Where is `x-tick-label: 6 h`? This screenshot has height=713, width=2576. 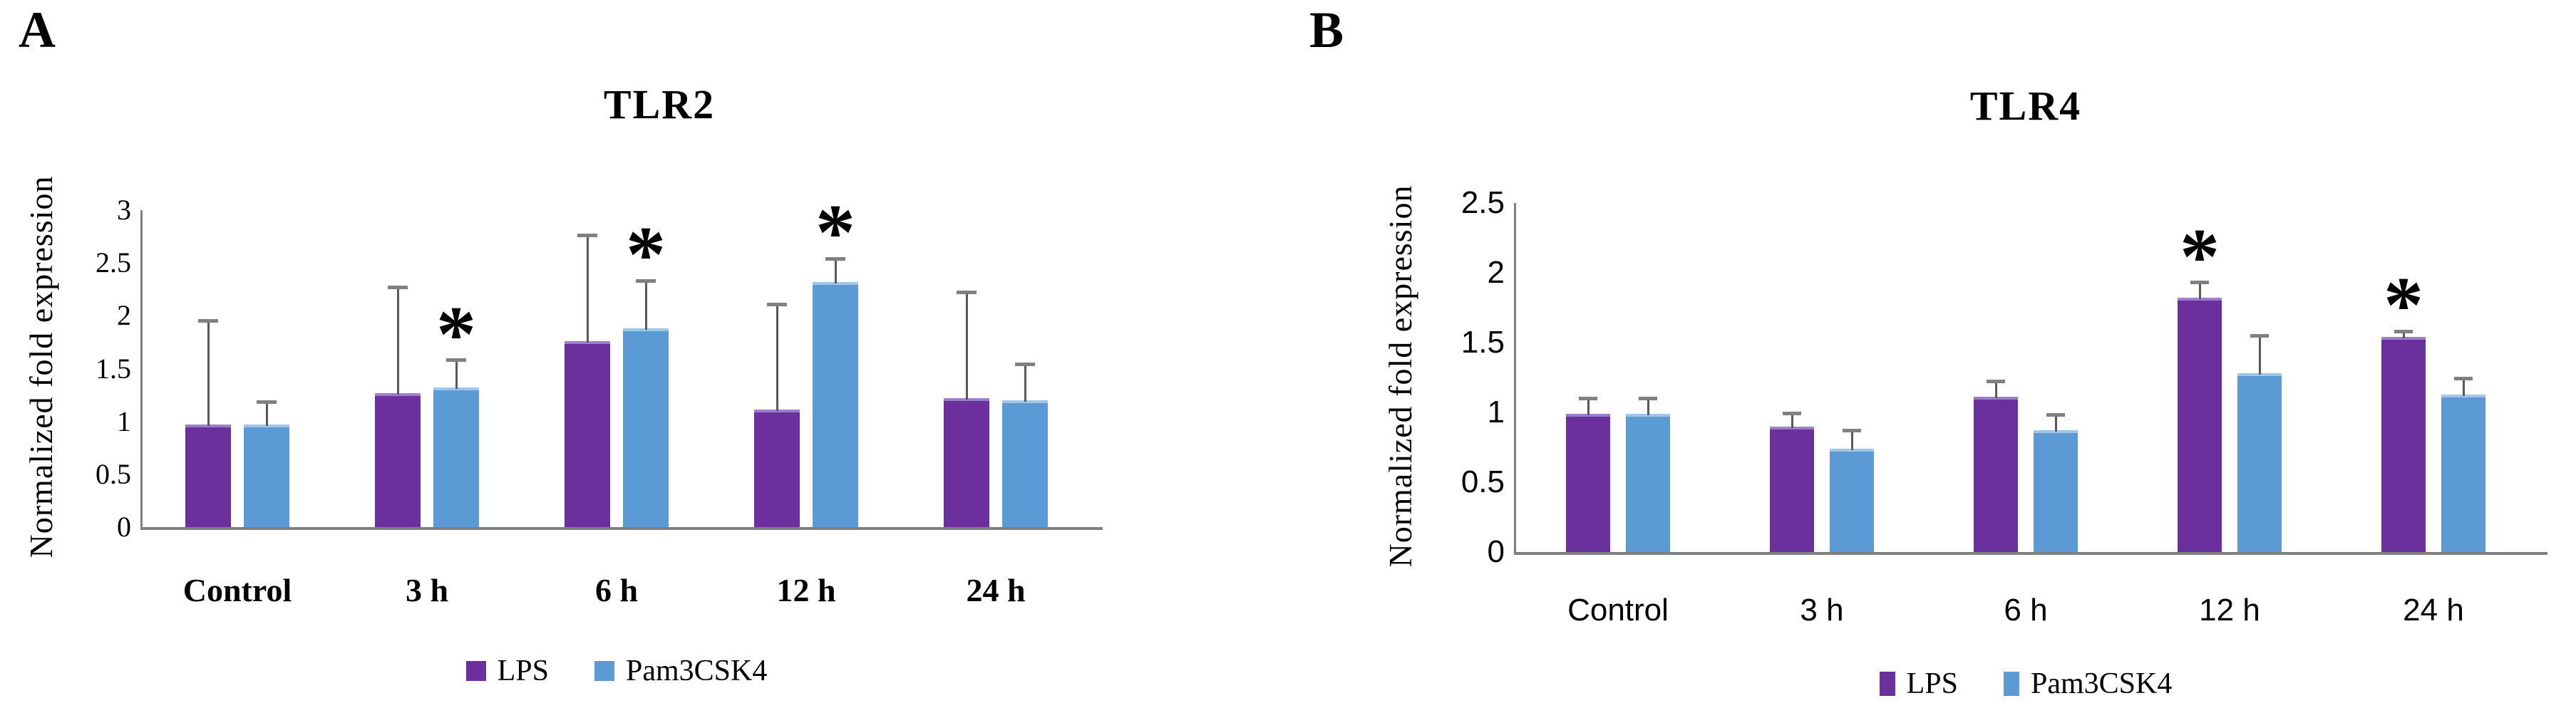
x-tick-label: 6 h is located at coordinates (2026, 610).